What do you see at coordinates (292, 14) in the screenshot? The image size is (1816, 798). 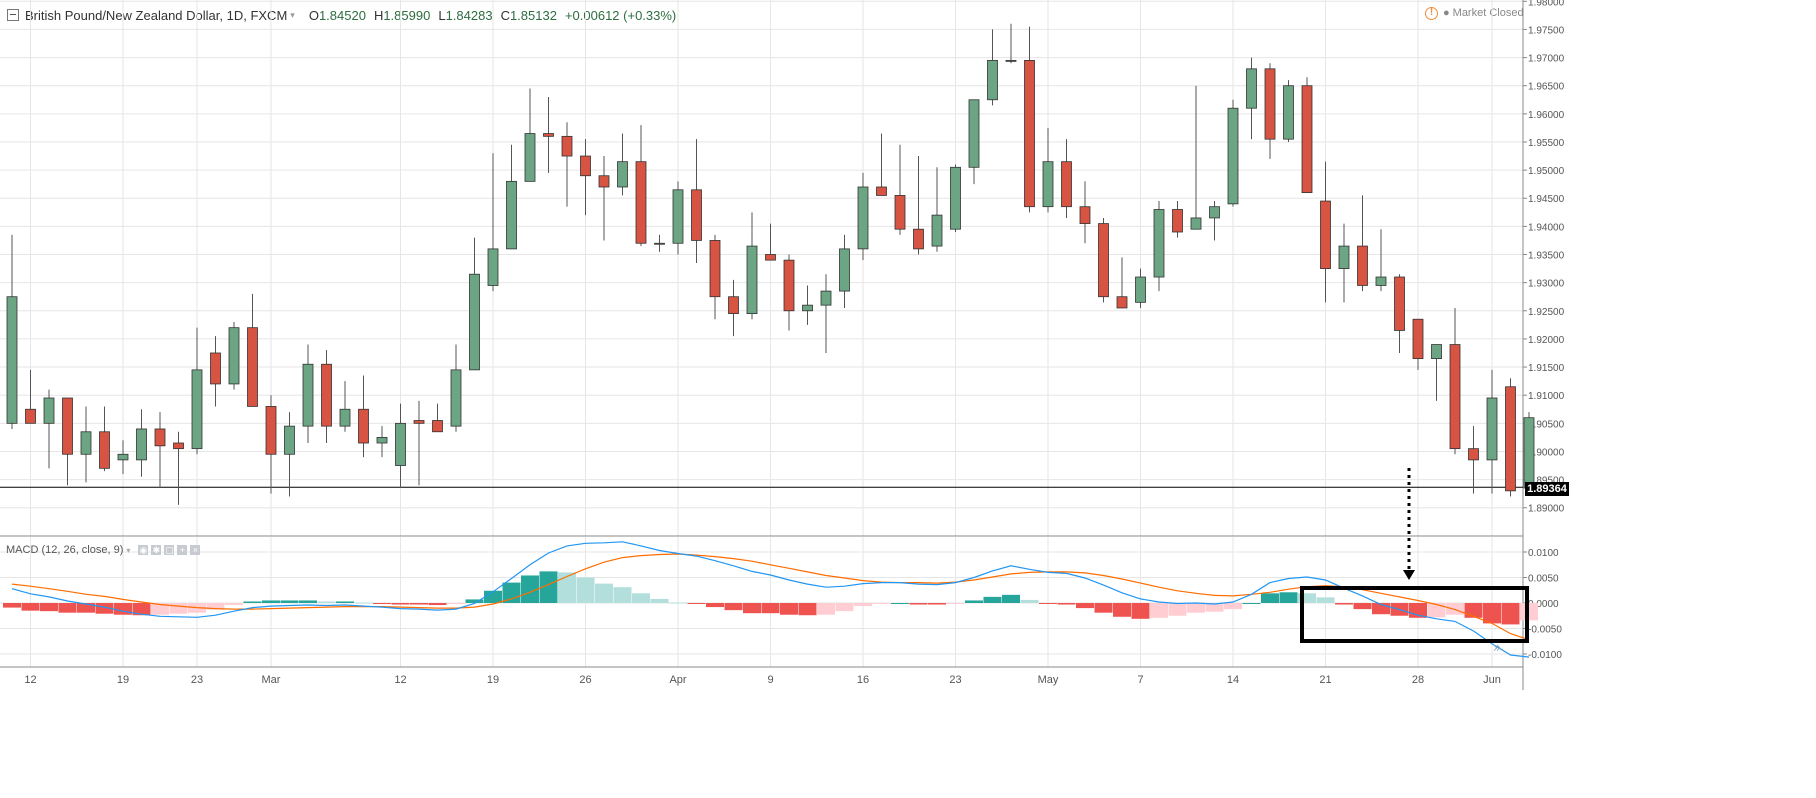 I see `symbol-dropdown-icon: ▾` at bounding box center [292, 14].